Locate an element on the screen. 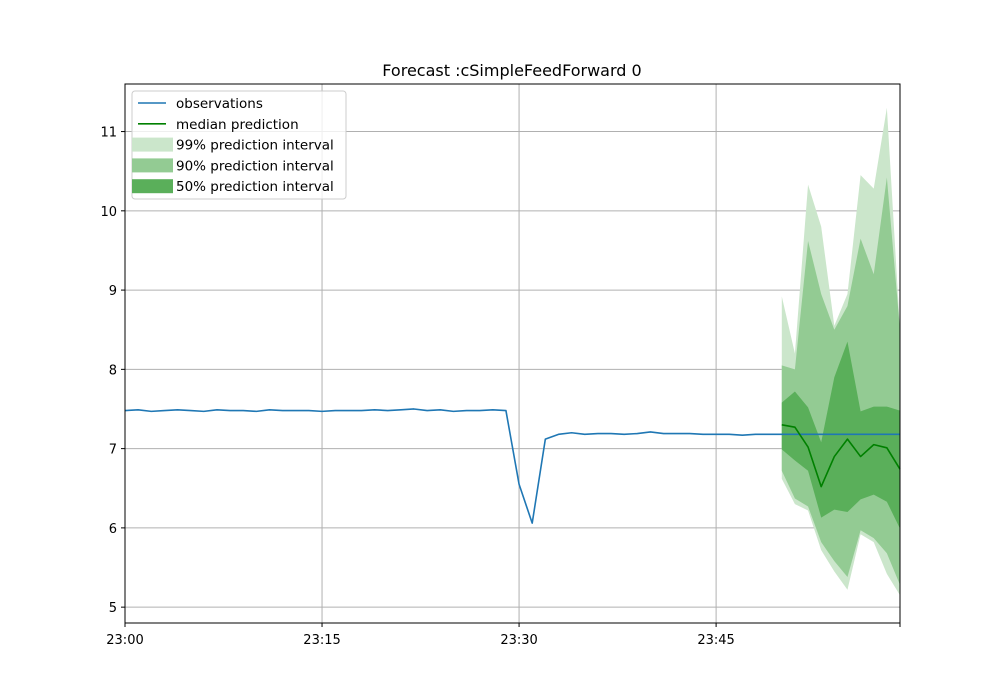 This screenshot has height=700, width=1000. y-tick-label: 8 is located at coordinates (113, 370).